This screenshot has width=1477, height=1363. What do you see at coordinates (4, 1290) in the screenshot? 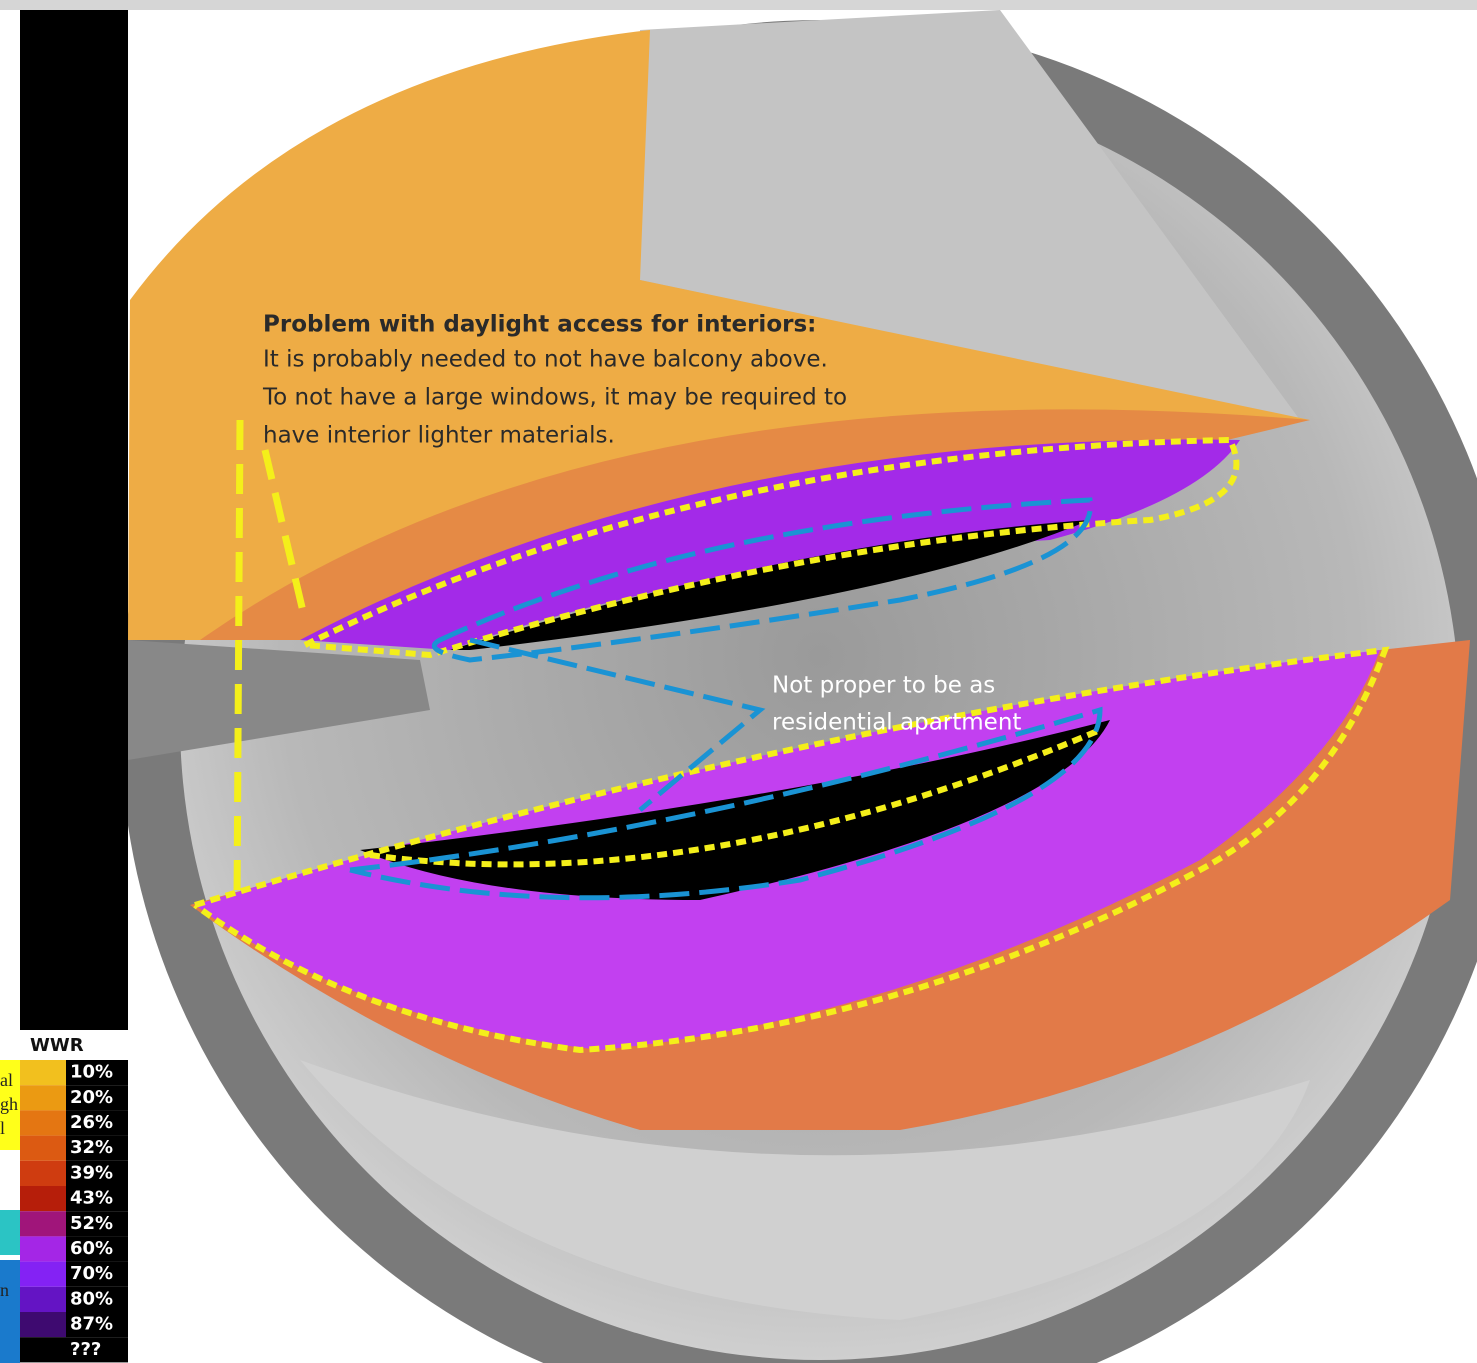
I see `cropped-text: n` at bounding box center [4, 1290].